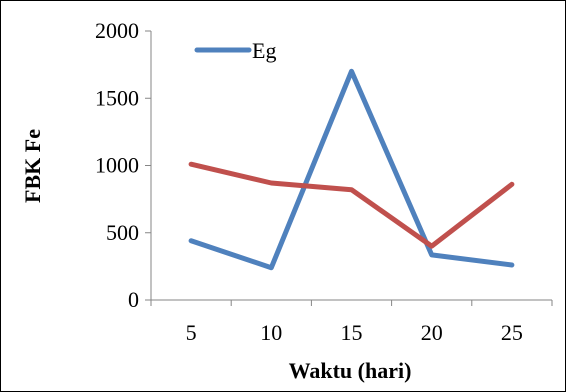  I want to click on legend-label-eg: Eg, so click(264, 50).